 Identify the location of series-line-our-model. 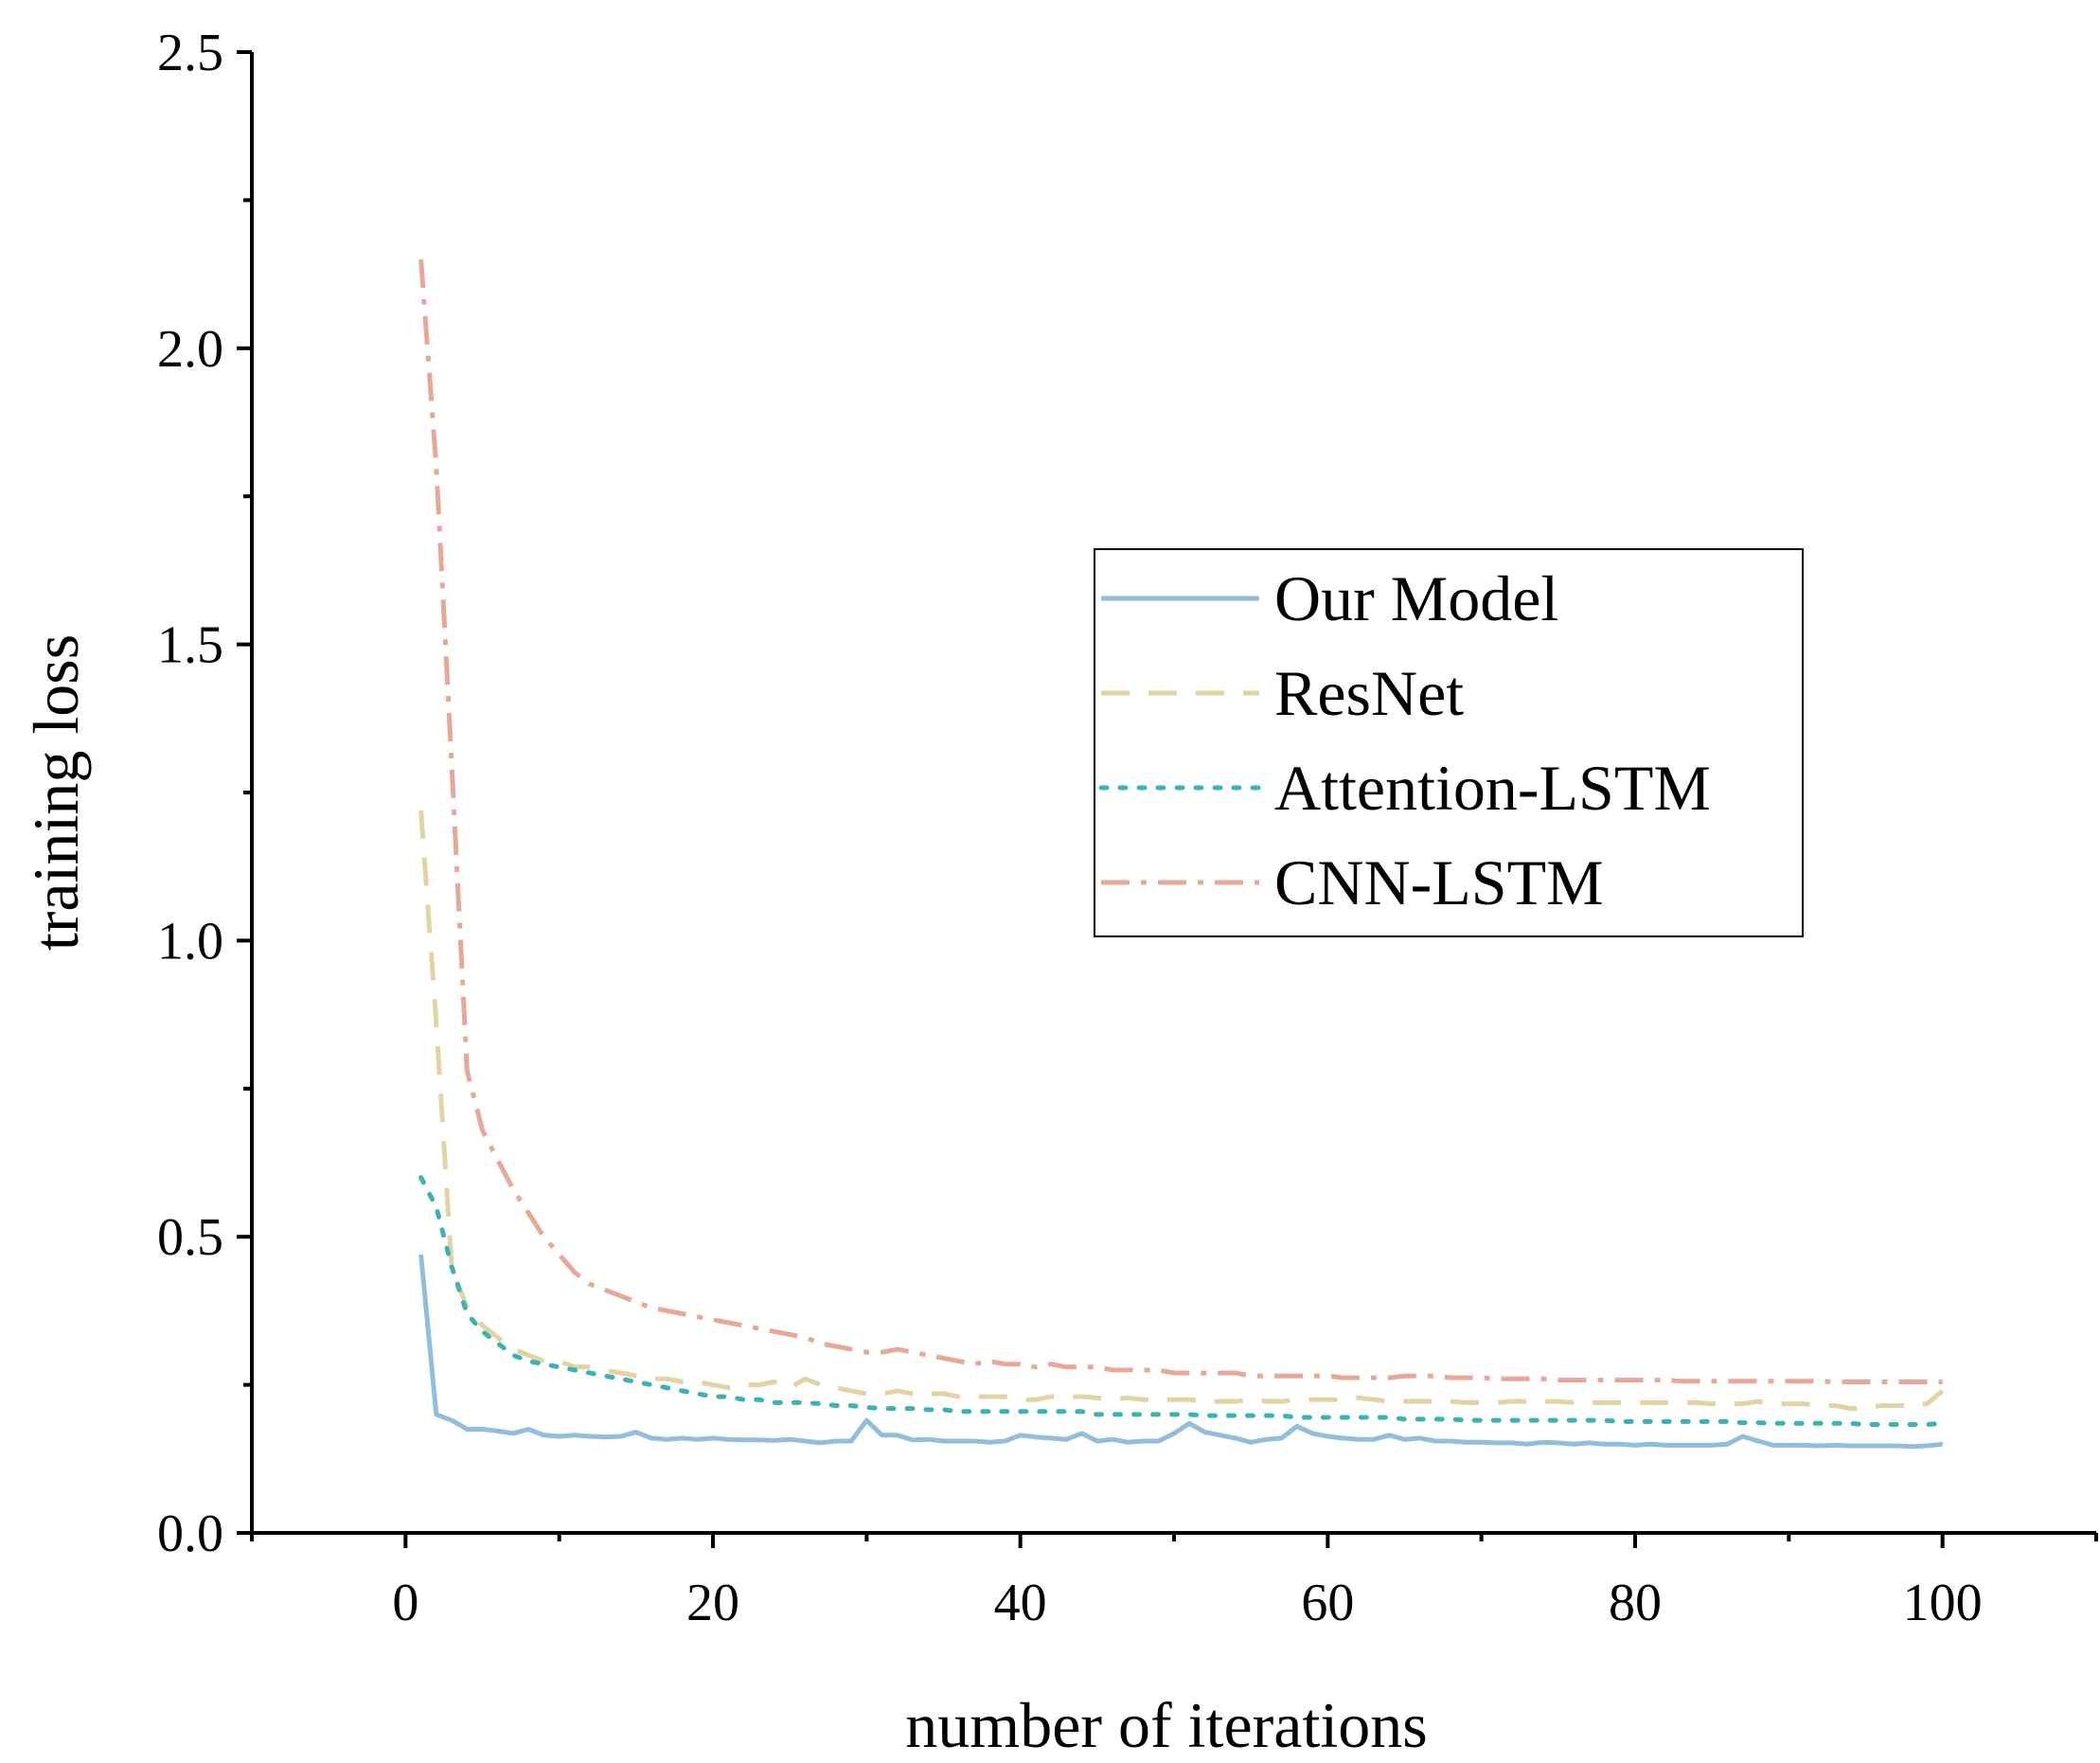
(1180, 1352).